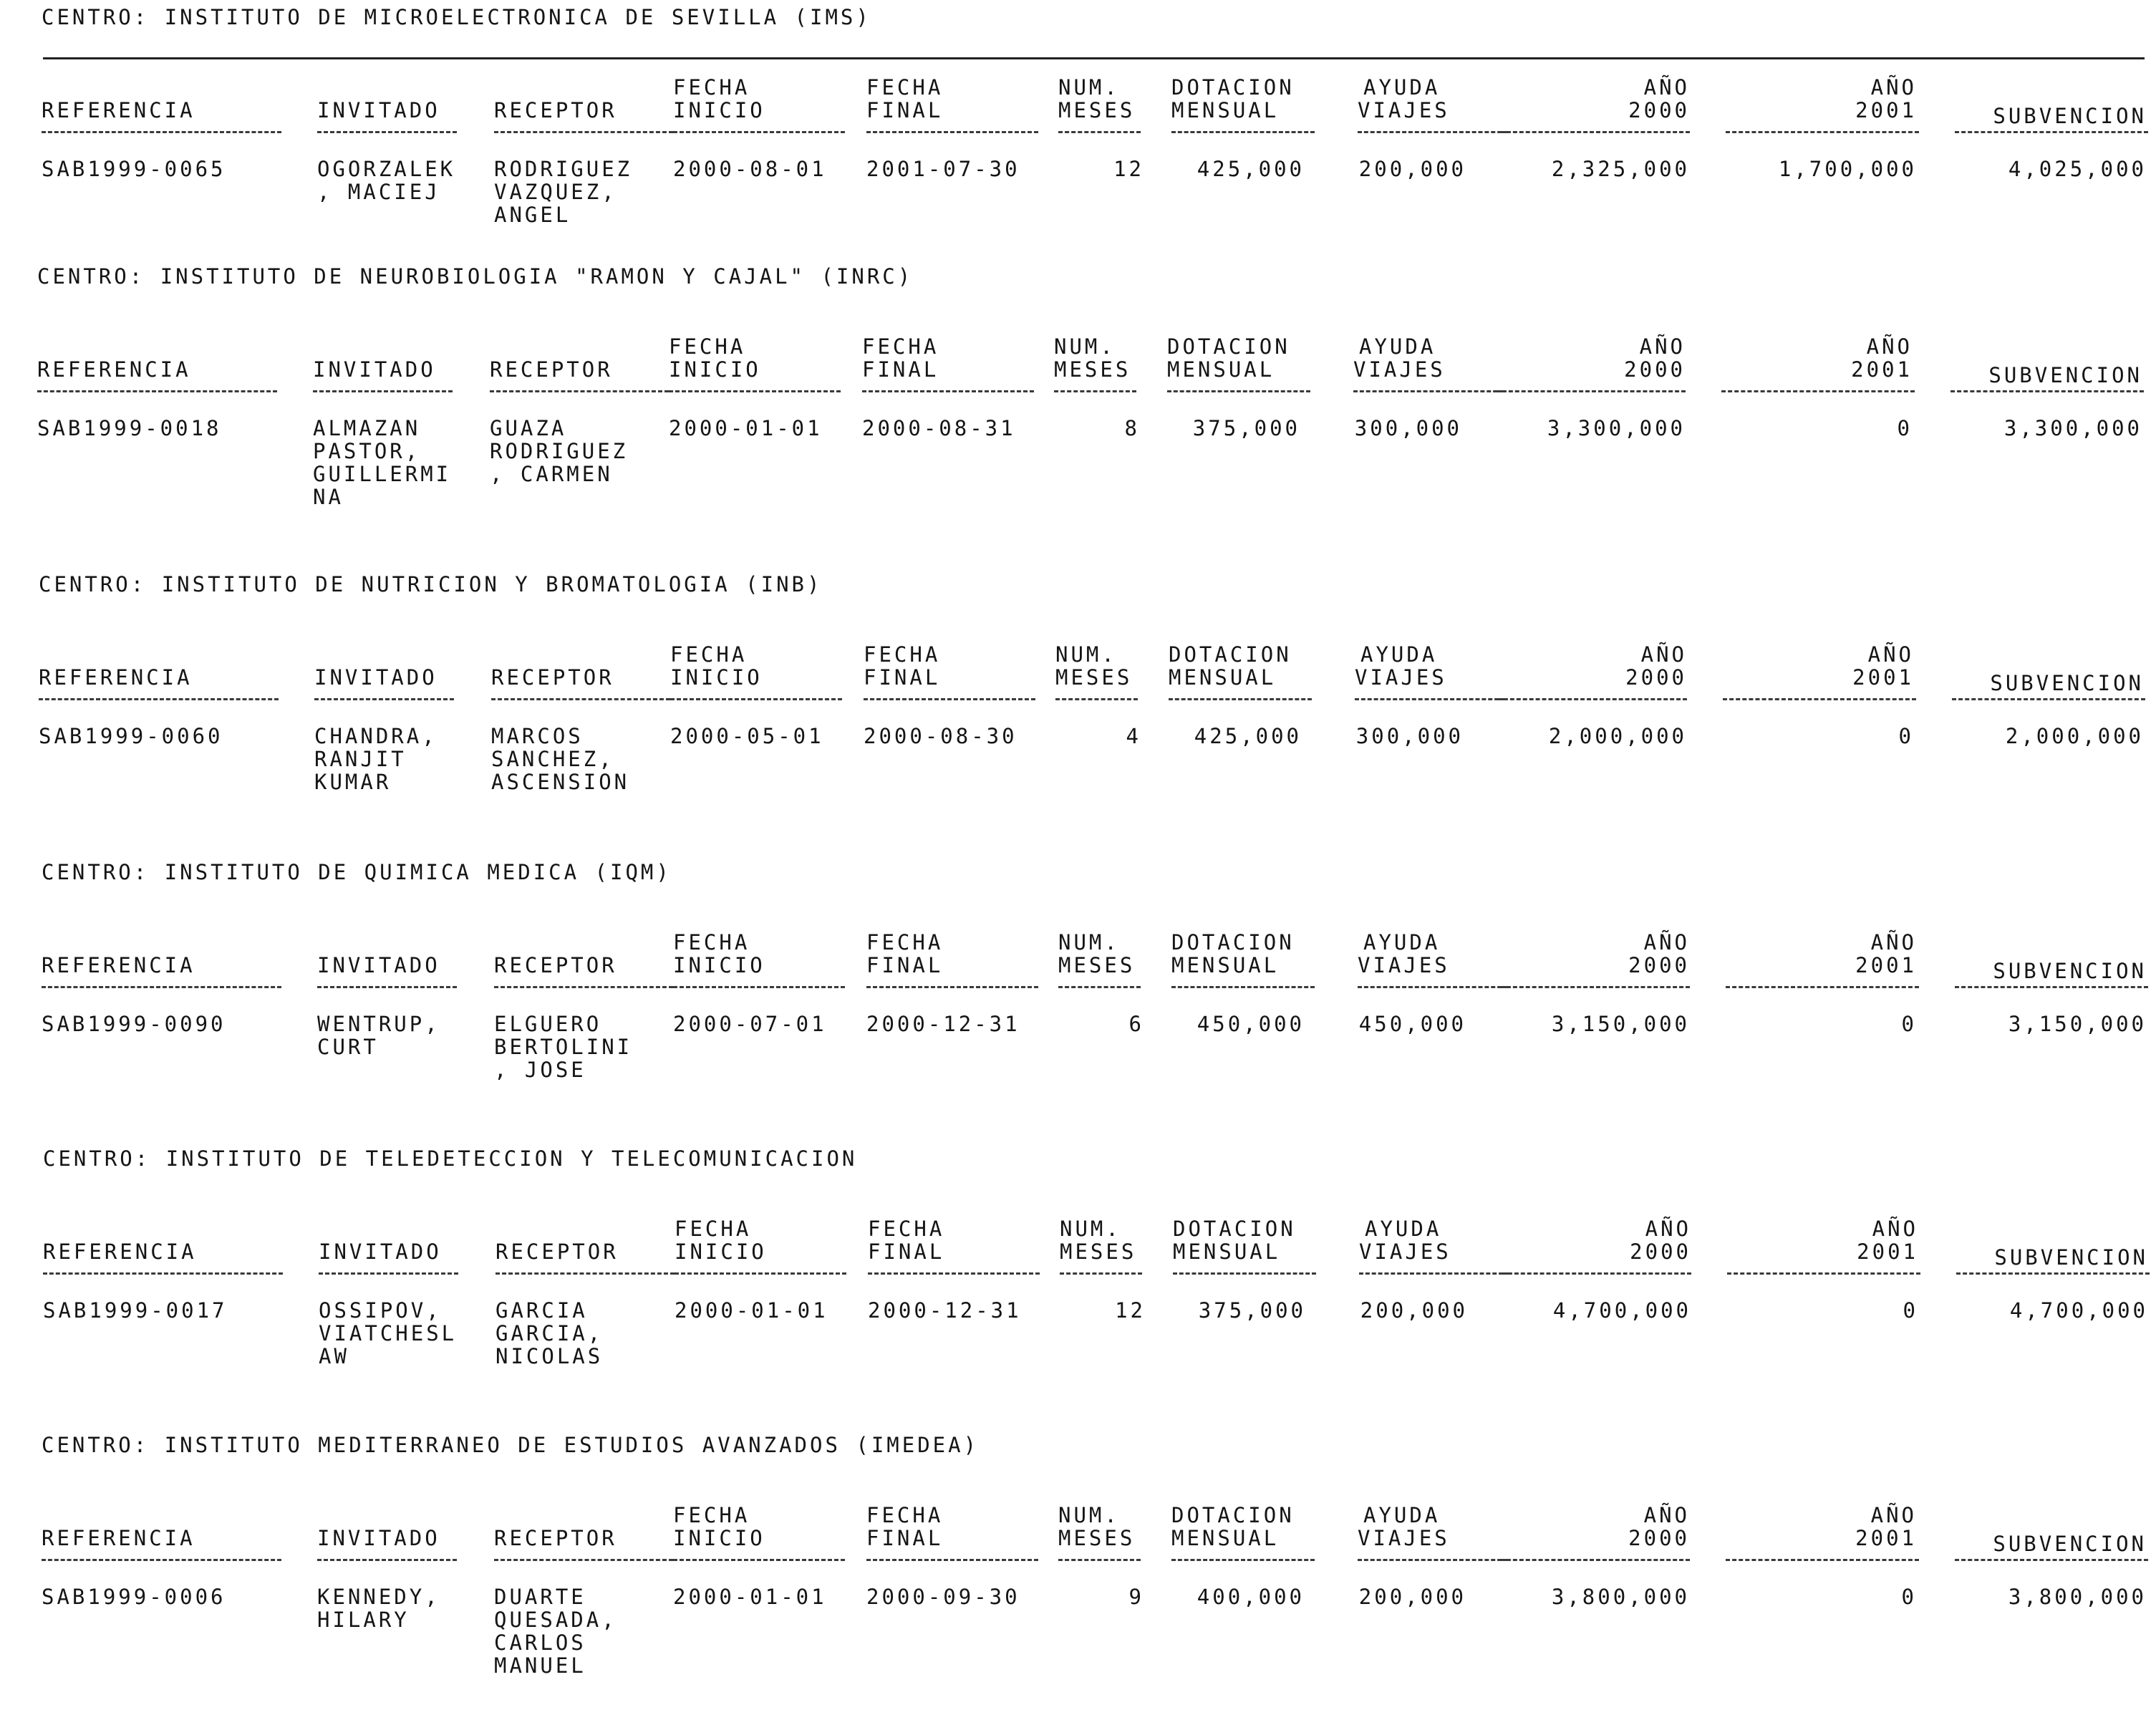 This screenshot has height=1720, width=2156. I want to click on cell-referencia: SAB1999-0006, so click(134, 1597).